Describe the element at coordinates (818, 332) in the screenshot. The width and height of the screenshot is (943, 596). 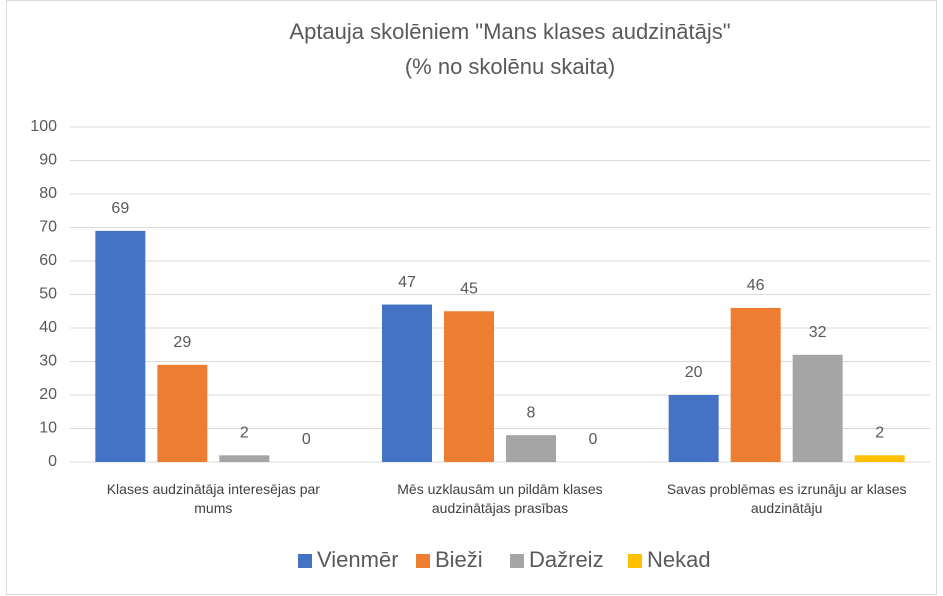
I see `value-label: 32` at that location.